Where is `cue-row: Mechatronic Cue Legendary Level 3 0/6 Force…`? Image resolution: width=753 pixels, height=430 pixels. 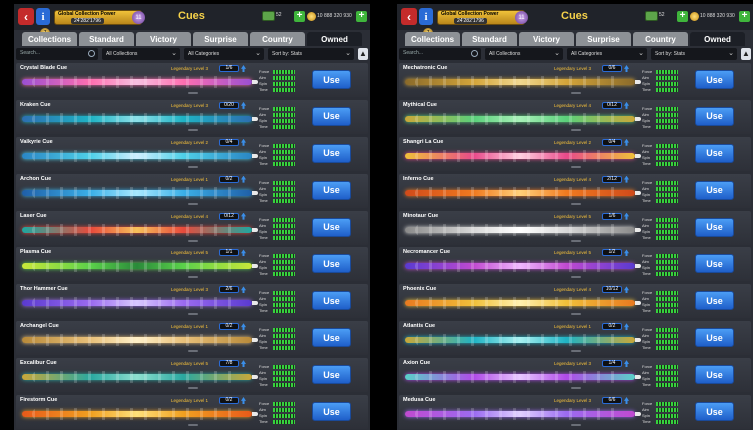 cue-row: Mechatronic Cue Legendary Level 3 0/6 Force… is located at coordinates (575, 80).